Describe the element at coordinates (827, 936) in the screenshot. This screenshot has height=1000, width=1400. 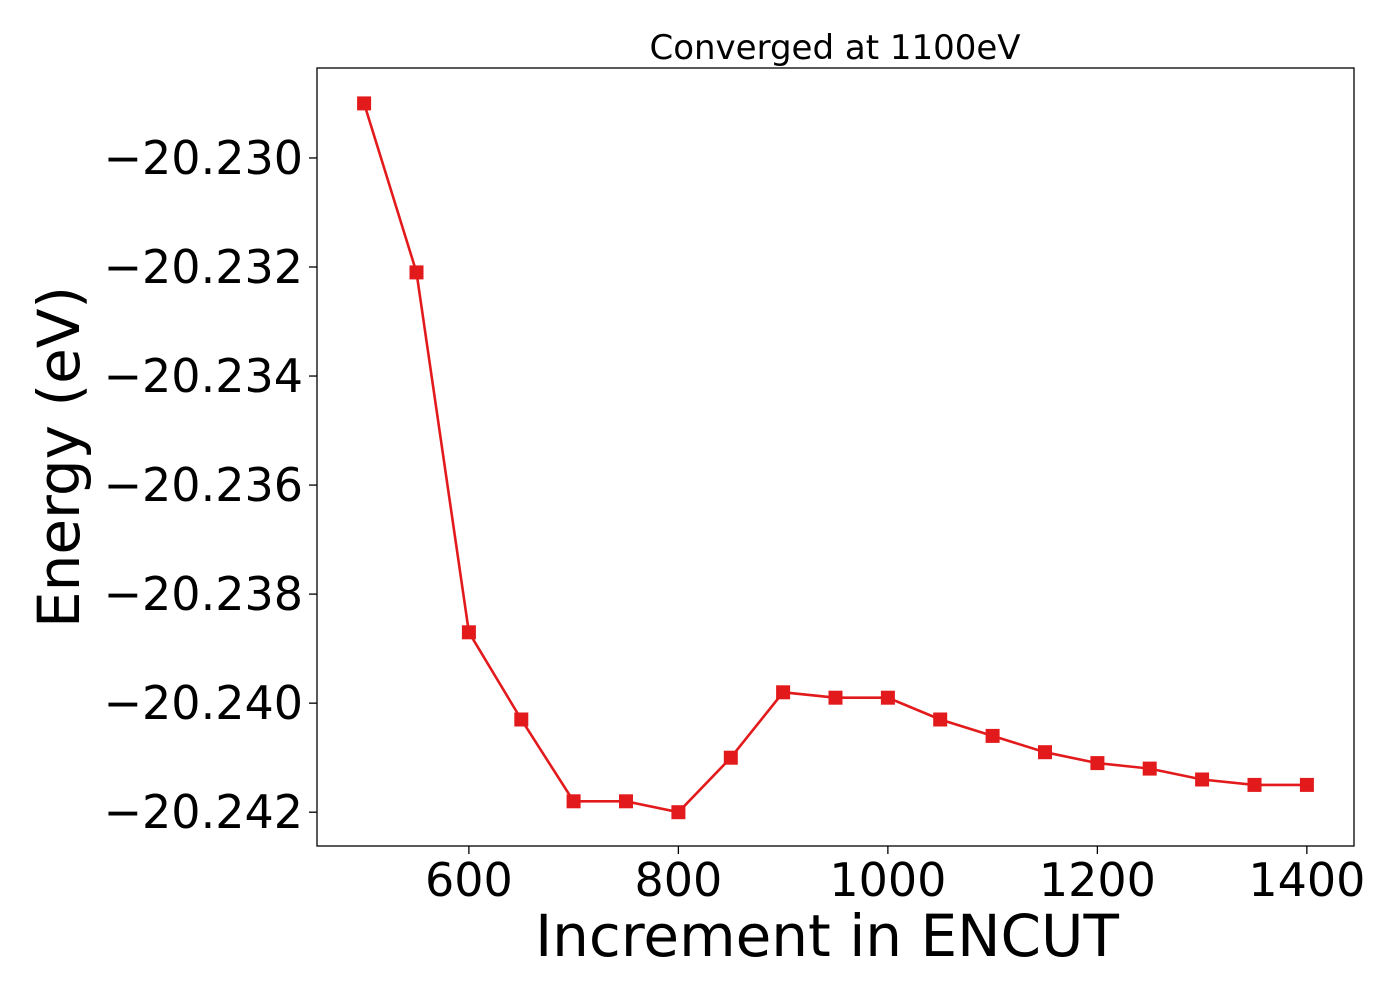
I see `x-axis-label: Increment in ENCUT` at that location.